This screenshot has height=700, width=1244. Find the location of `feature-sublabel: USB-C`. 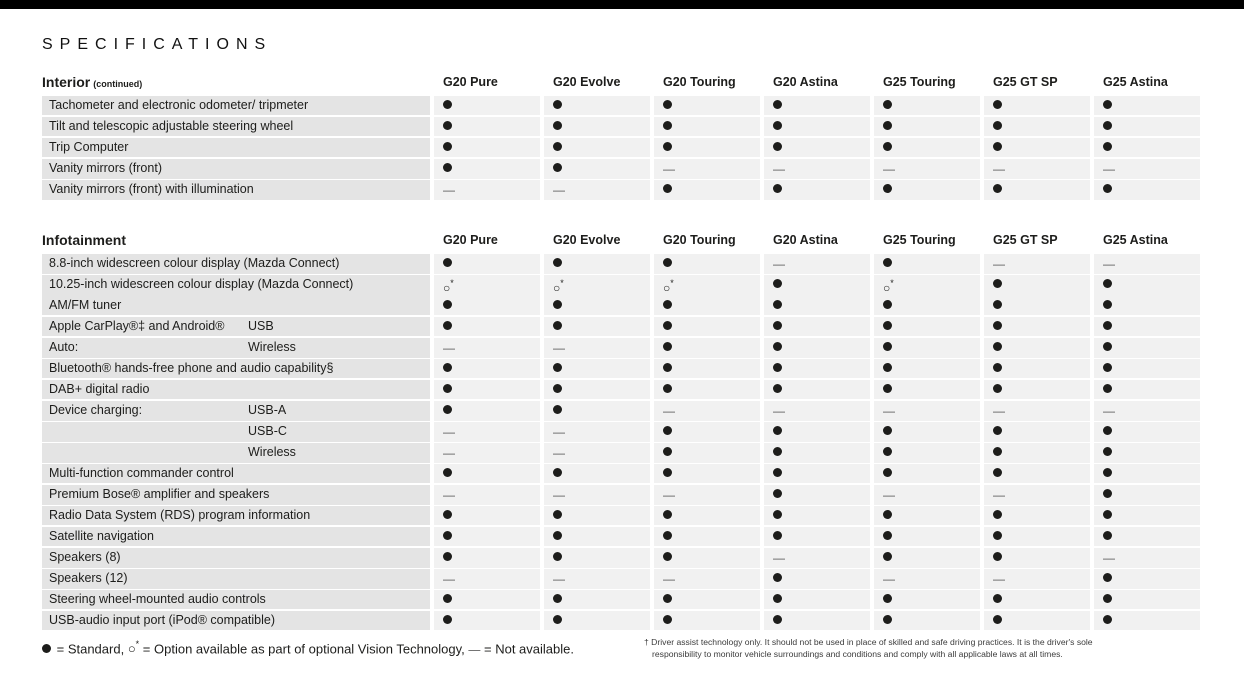

feature-sublabel: USB-C is located at coordinates (267, 431).